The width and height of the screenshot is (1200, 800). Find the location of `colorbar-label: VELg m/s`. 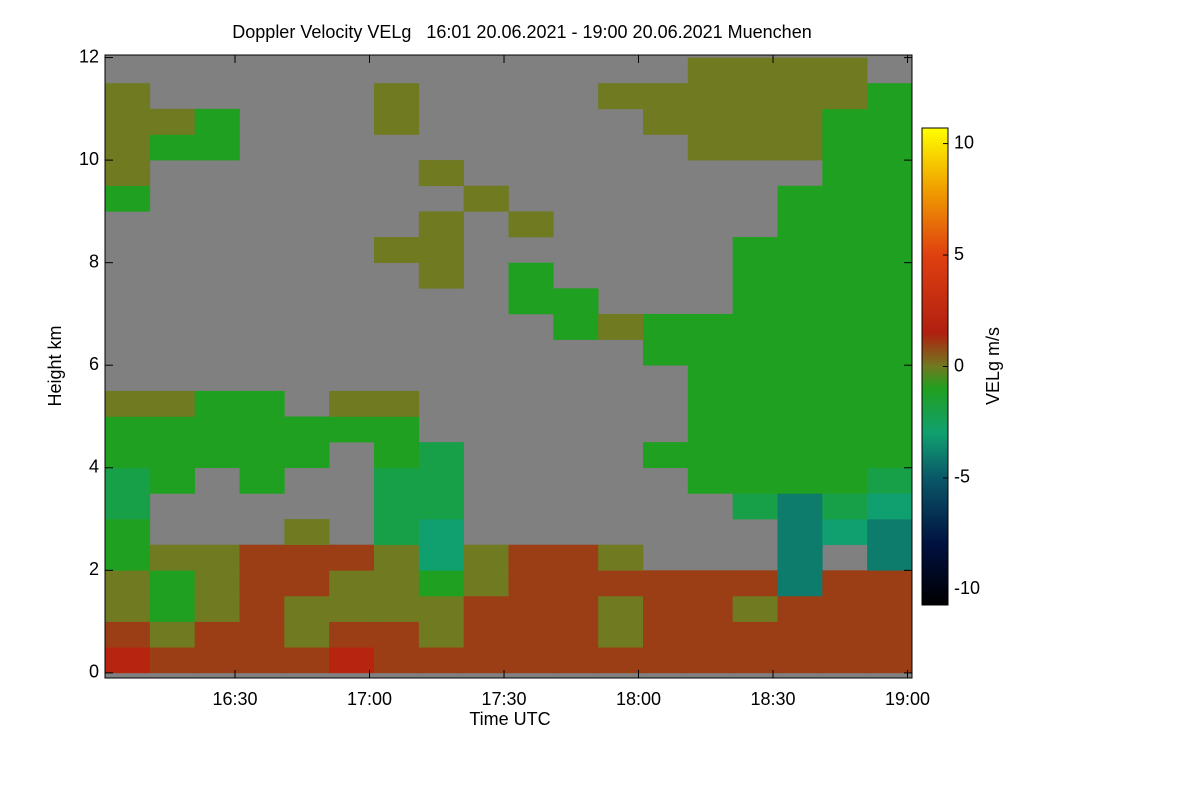

colorbar-label: VELg m/s is located at coordinates (993, 366).